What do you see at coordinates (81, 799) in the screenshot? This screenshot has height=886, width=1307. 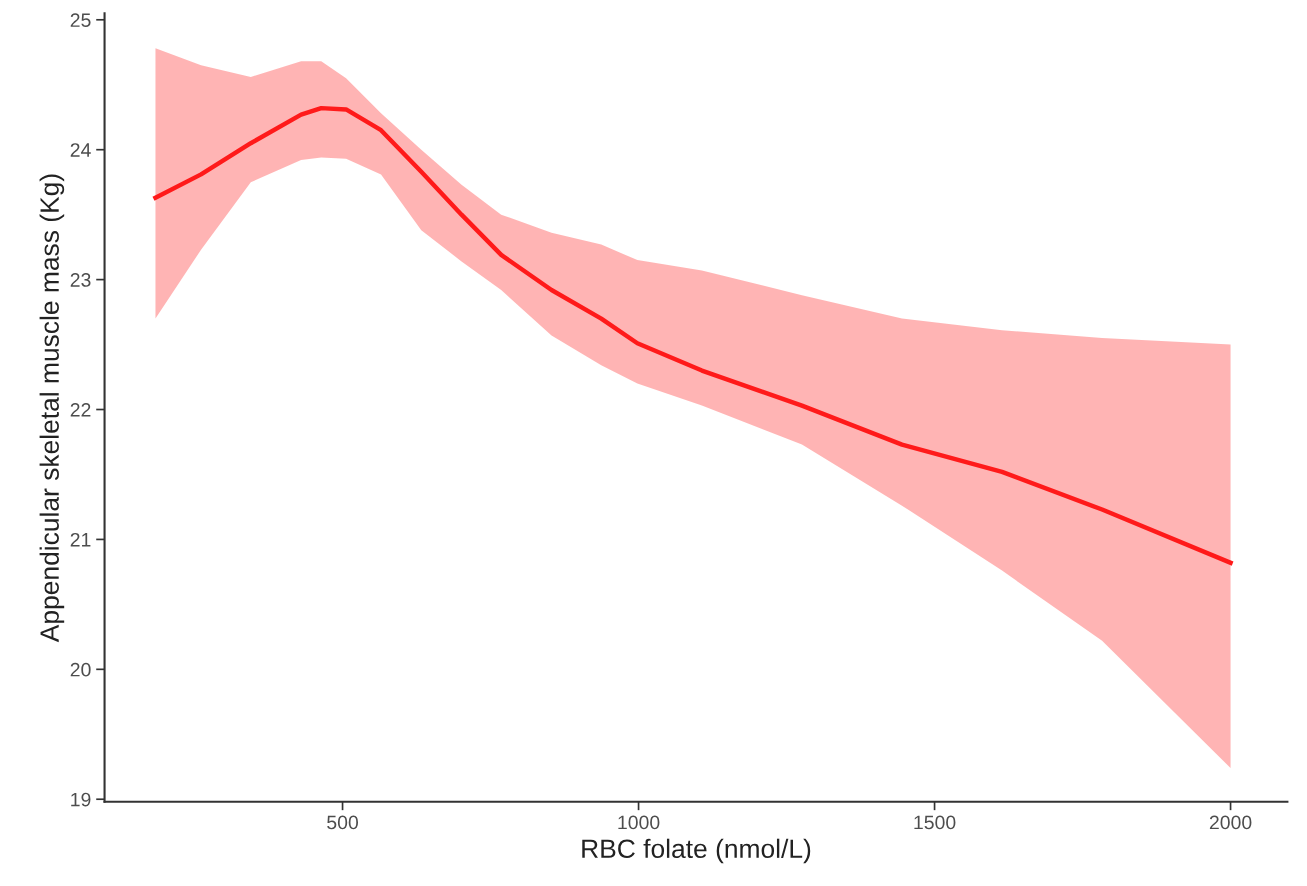 I see `y-tick-label: 19` at bounding box center [81, 799].